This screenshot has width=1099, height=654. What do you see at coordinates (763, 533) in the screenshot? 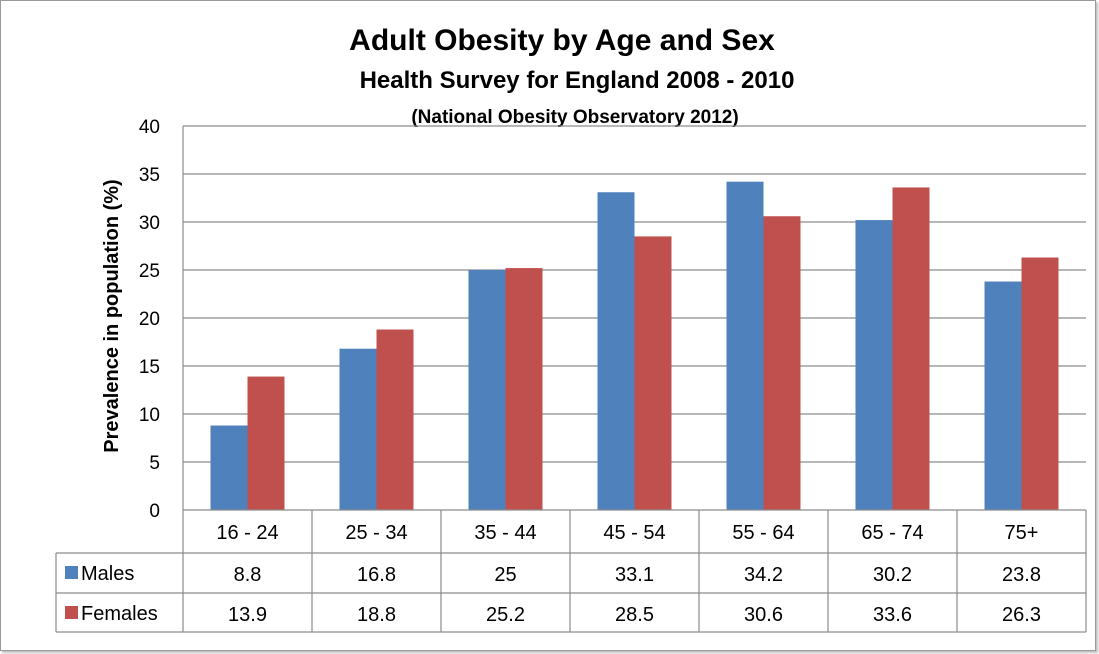
I see `category-label: 55 - 64` at bounding box center [763, 533].